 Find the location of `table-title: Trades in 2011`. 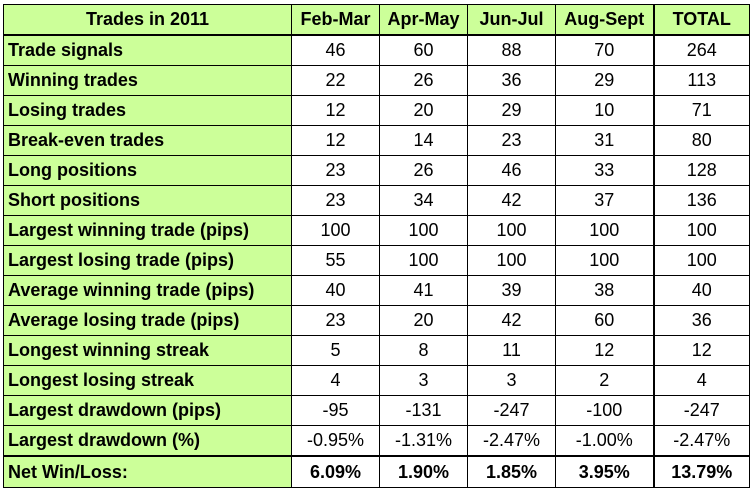

table-title: Trades in 2011 is located at coordinates (147, 20).